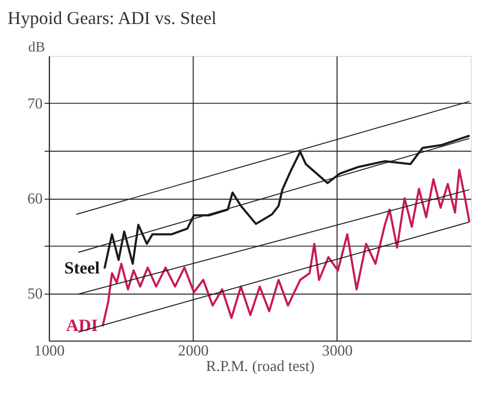  What do you see at coordinates (37, 48) in the screenshot?
I see `y-axis-title: dB` at bounding box center [37, 48].